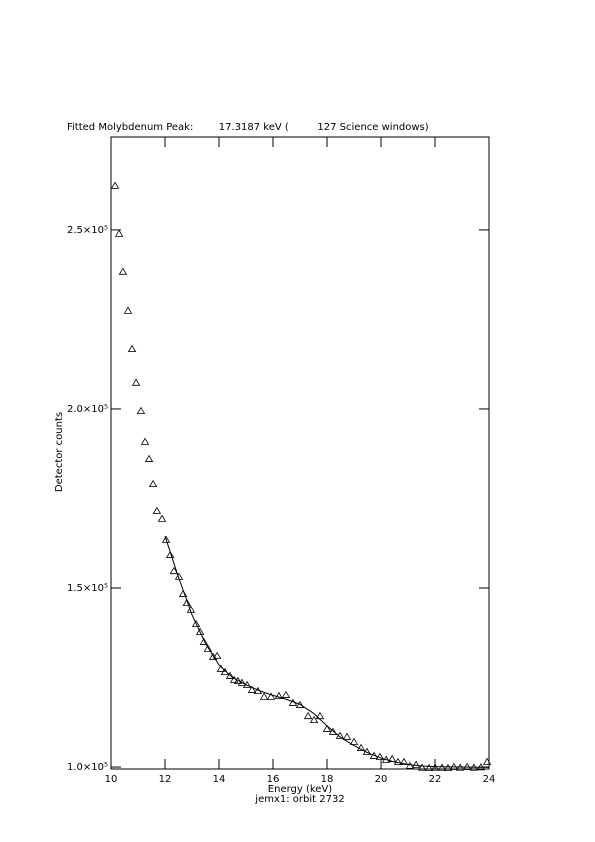  What do you see at coordinates (87, 230) in the screenshot?
I see `y-tick-label: 2.5×10⁵` at bounding box center [87, 230].